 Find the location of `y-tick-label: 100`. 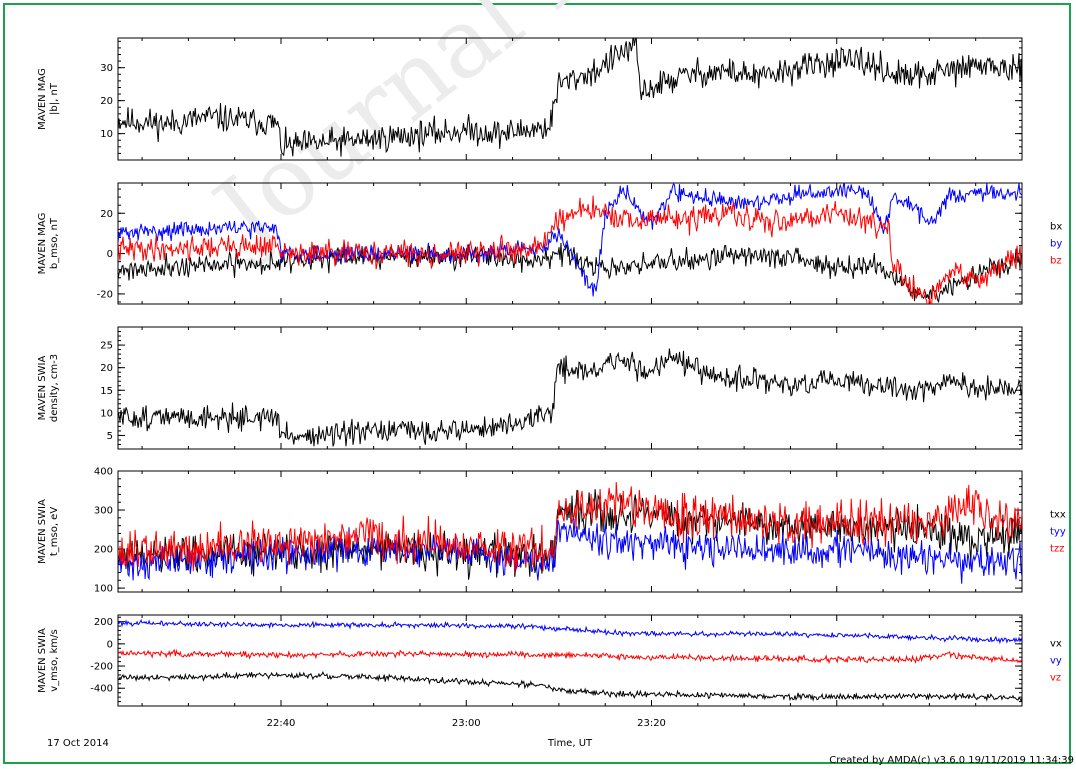

y-tick-label: 100 is located at coordinates (103, 589).